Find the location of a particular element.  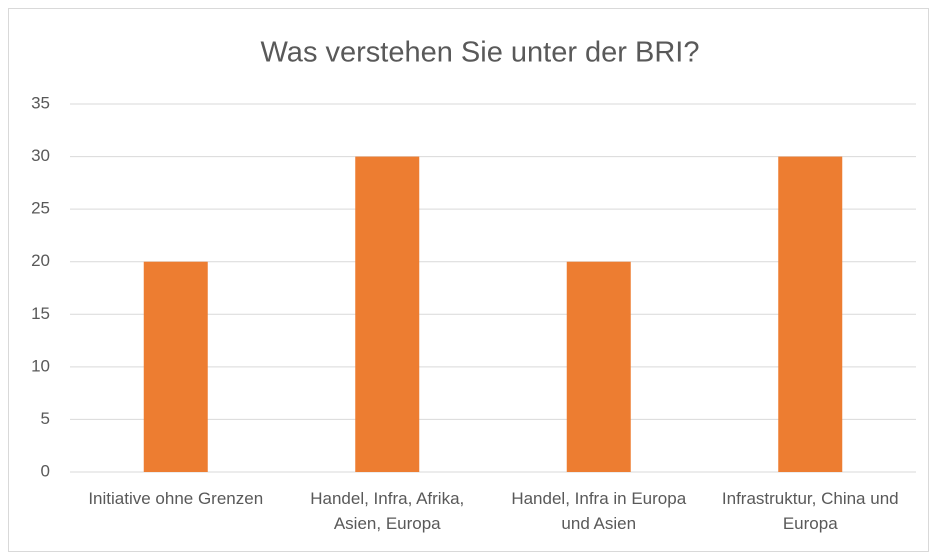

y-tick-label: 5 is located at coordinates (45, 418).